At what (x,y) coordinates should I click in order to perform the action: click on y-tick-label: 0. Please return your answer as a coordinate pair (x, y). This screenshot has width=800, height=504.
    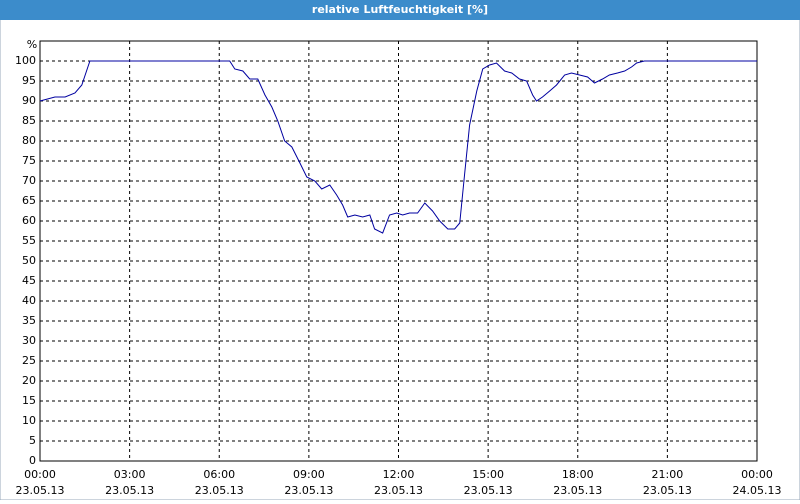
    Looking at the image, I should click on (32, 460).